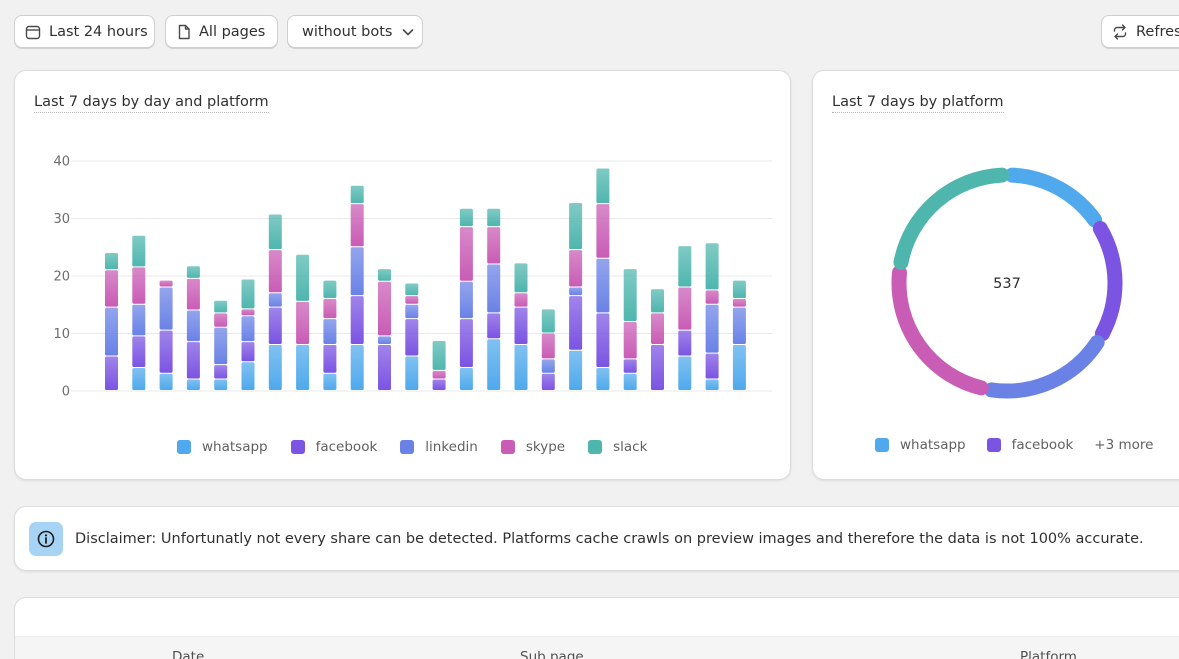  I want to click on legend-item-whatsapp: whatsapp, so click(920, 445).